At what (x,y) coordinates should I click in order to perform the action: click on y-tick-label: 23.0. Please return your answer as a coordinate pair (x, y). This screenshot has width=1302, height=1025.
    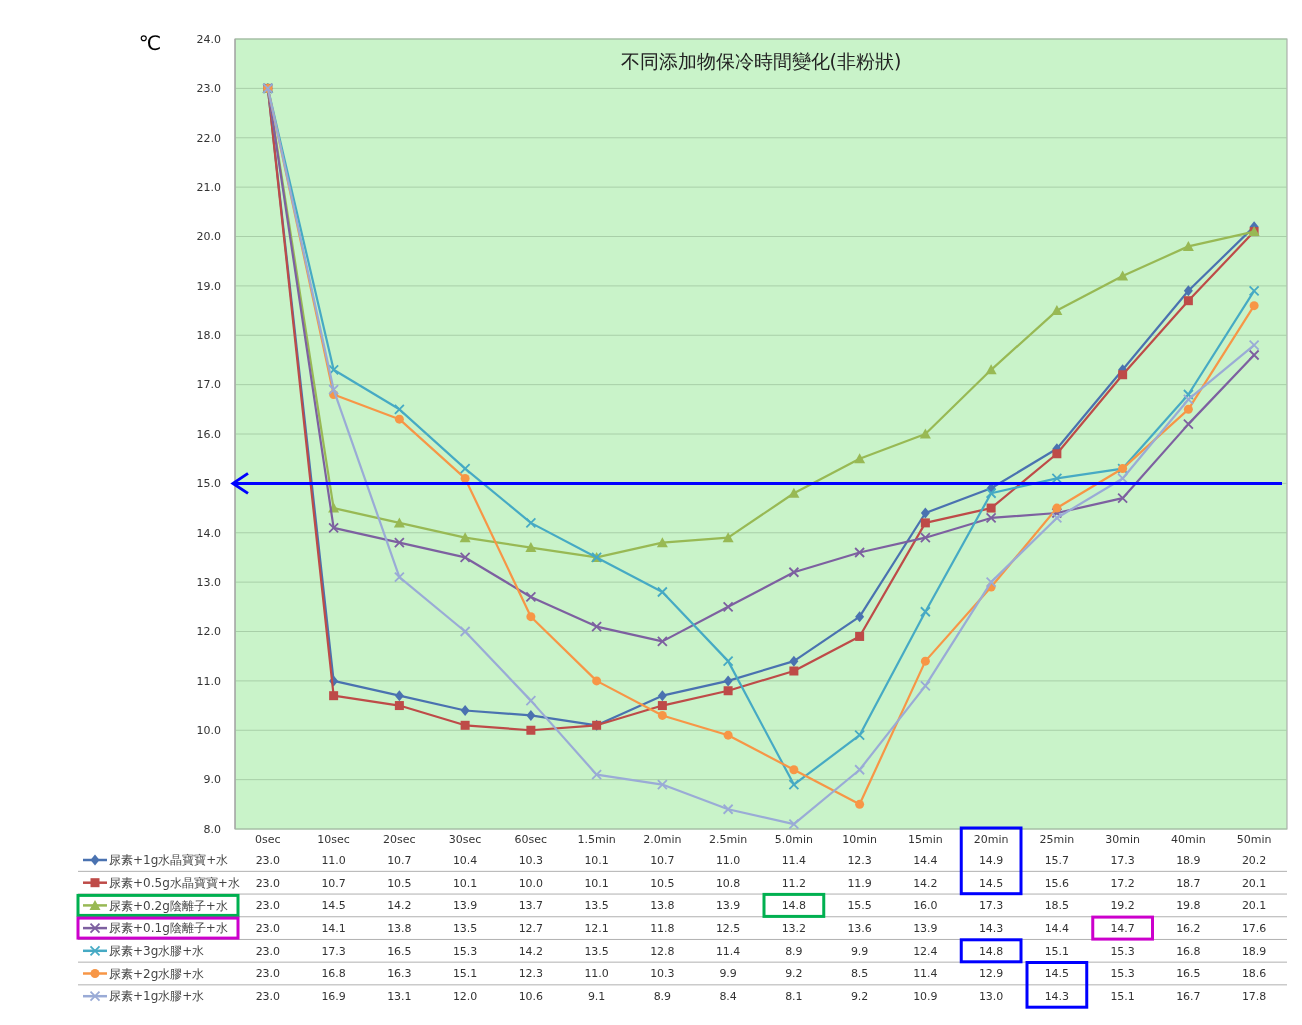
    Looking at the image, I should click on (208, 89).